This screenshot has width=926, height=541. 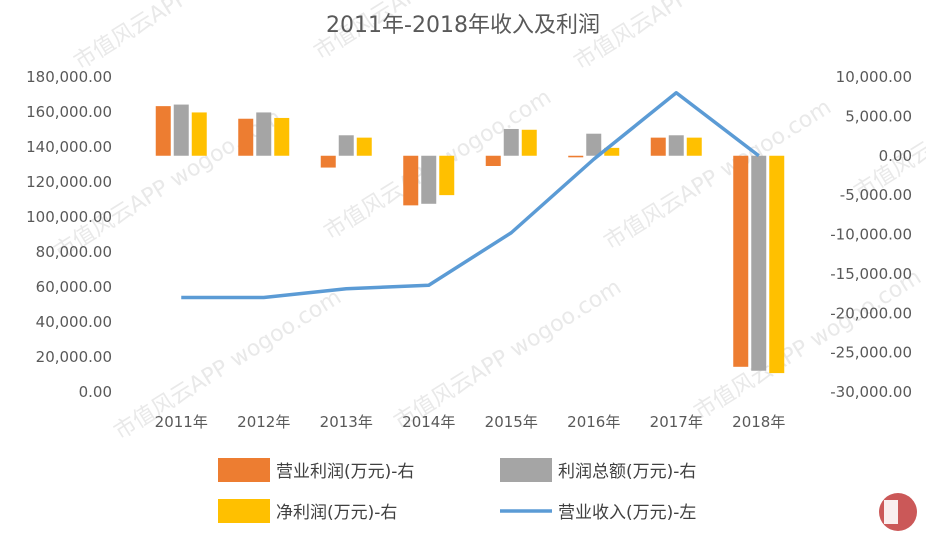 I want to click on left-tick-label: 60,000.00, so click(x=74, y=287).